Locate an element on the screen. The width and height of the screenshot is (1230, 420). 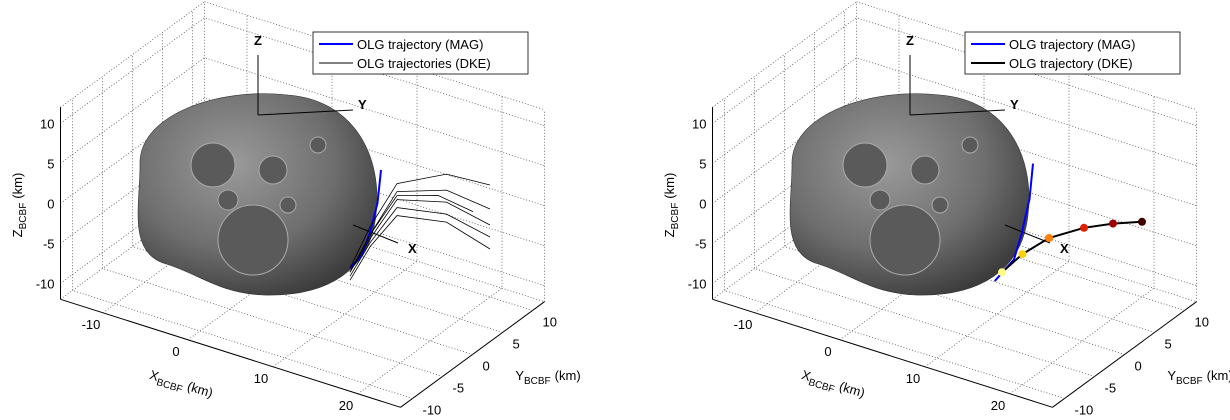
legend-label: OLG trajectories (DKE) is located at coordinates (424, 63).